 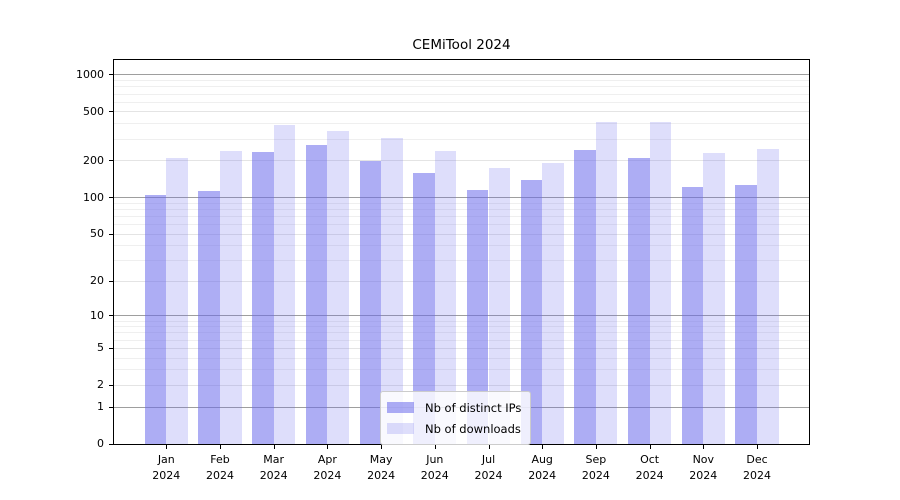 I want to click on bar-downloads-may, so click(x=392, y=291).